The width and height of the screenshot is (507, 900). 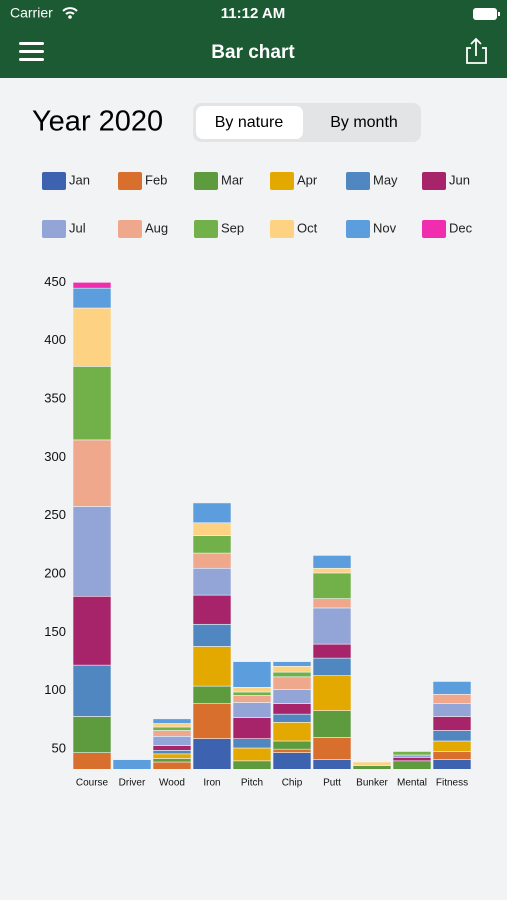 I want to click on carrier: Carrier, so click(x=31, y=13).